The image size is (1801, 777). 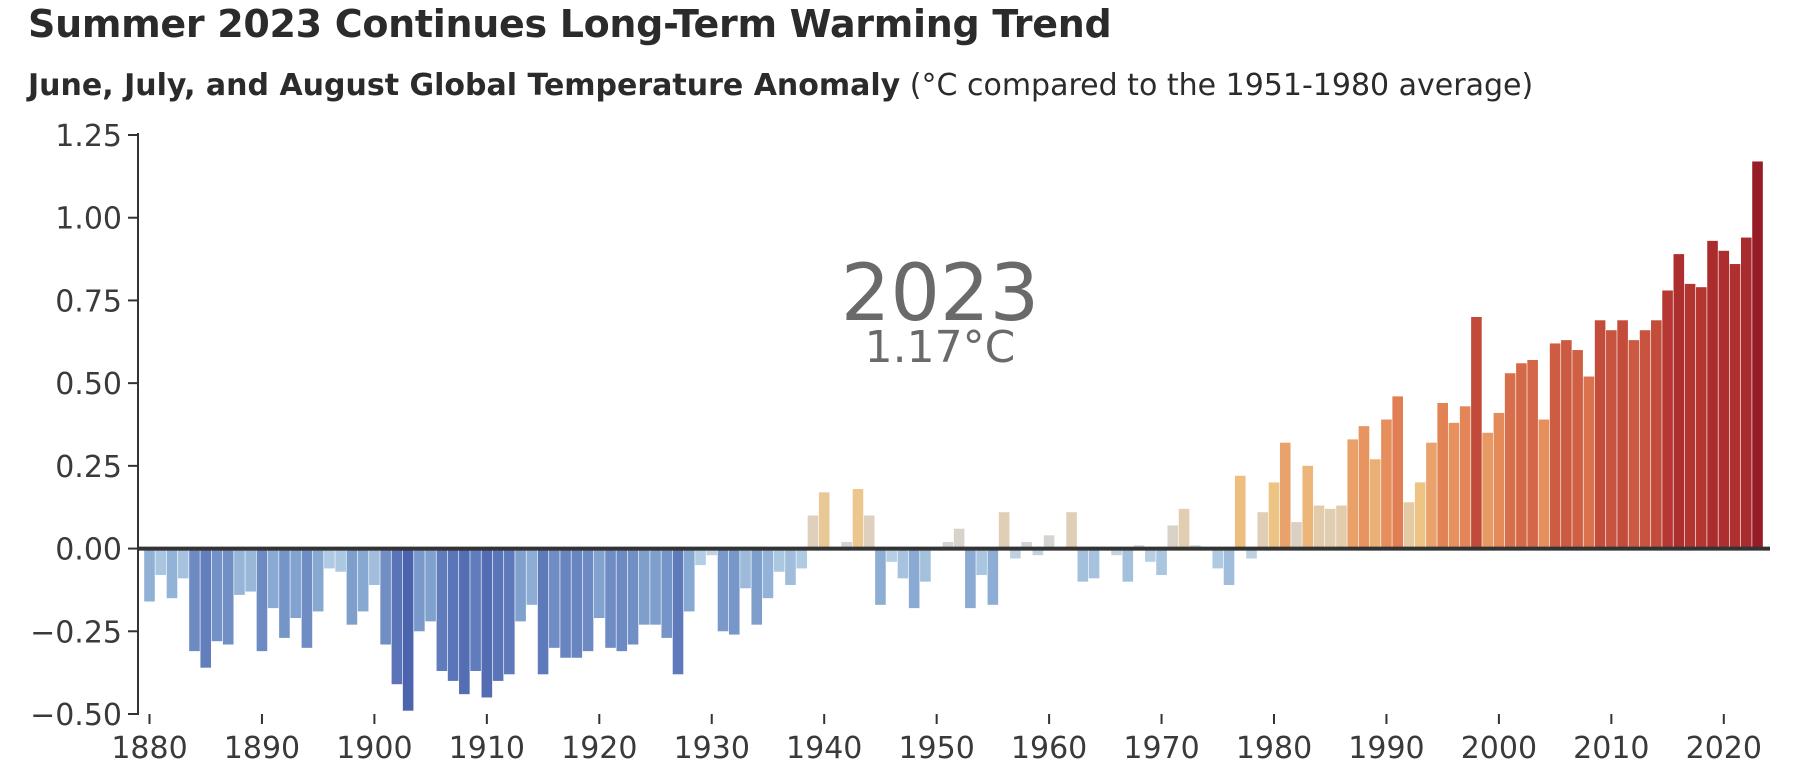 I want to click on x-tick-label: 1930, so click(x=712, y=748).